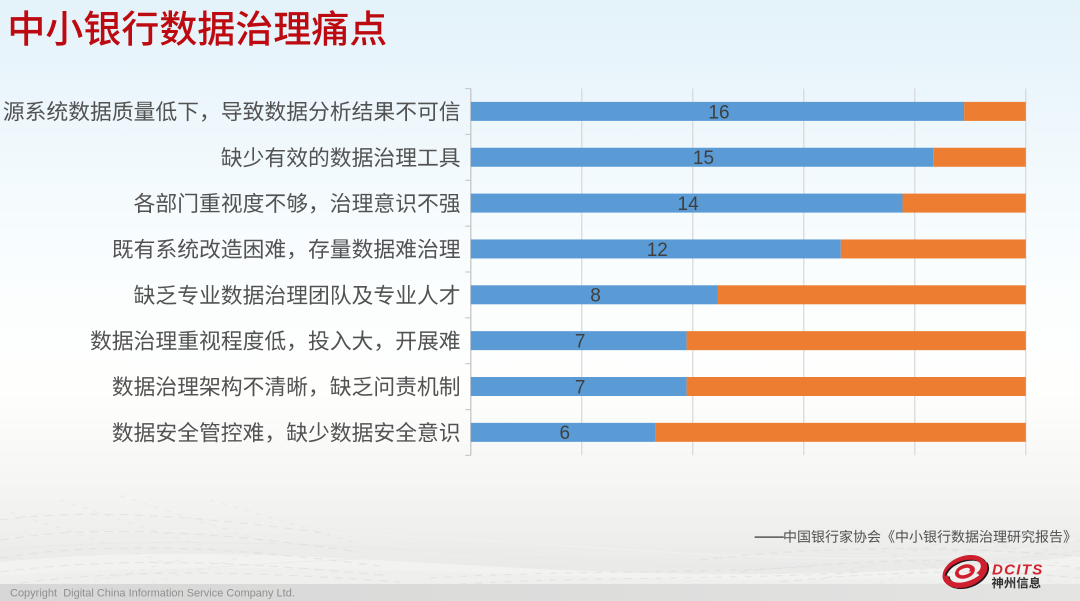 This screenshot has width=1080, height=601. Describe the element at coordinates (595, 296) in the screenshot. I see `svg-text: 8` at that location.